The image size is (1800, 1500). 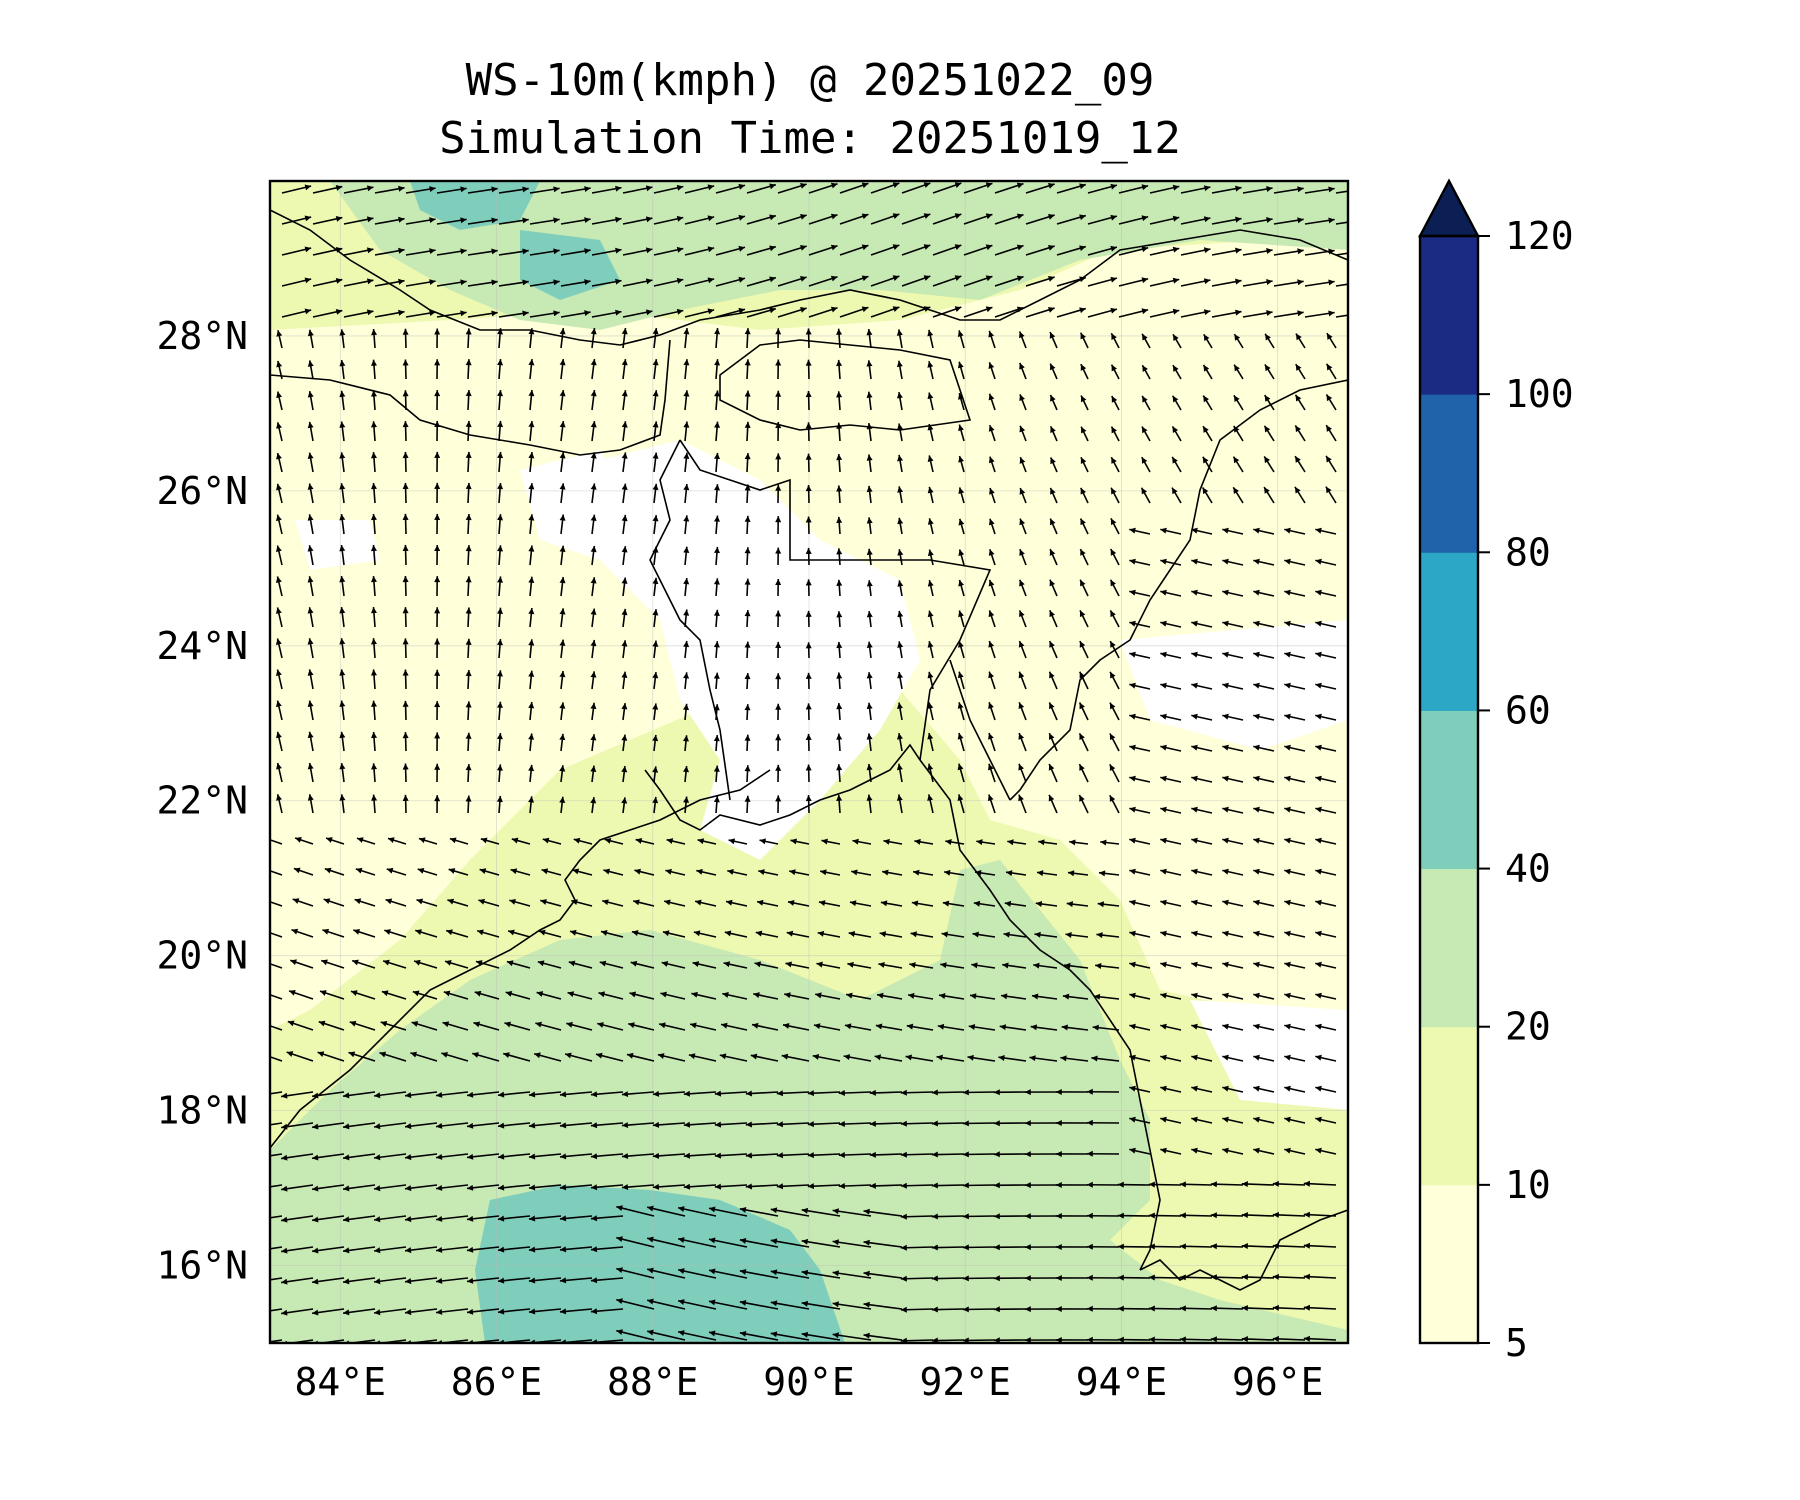 What do you see at coordinates (740, 650) in the screenshot?
I see `fill-calm-bangladesh` at bounding box center [740, 650].